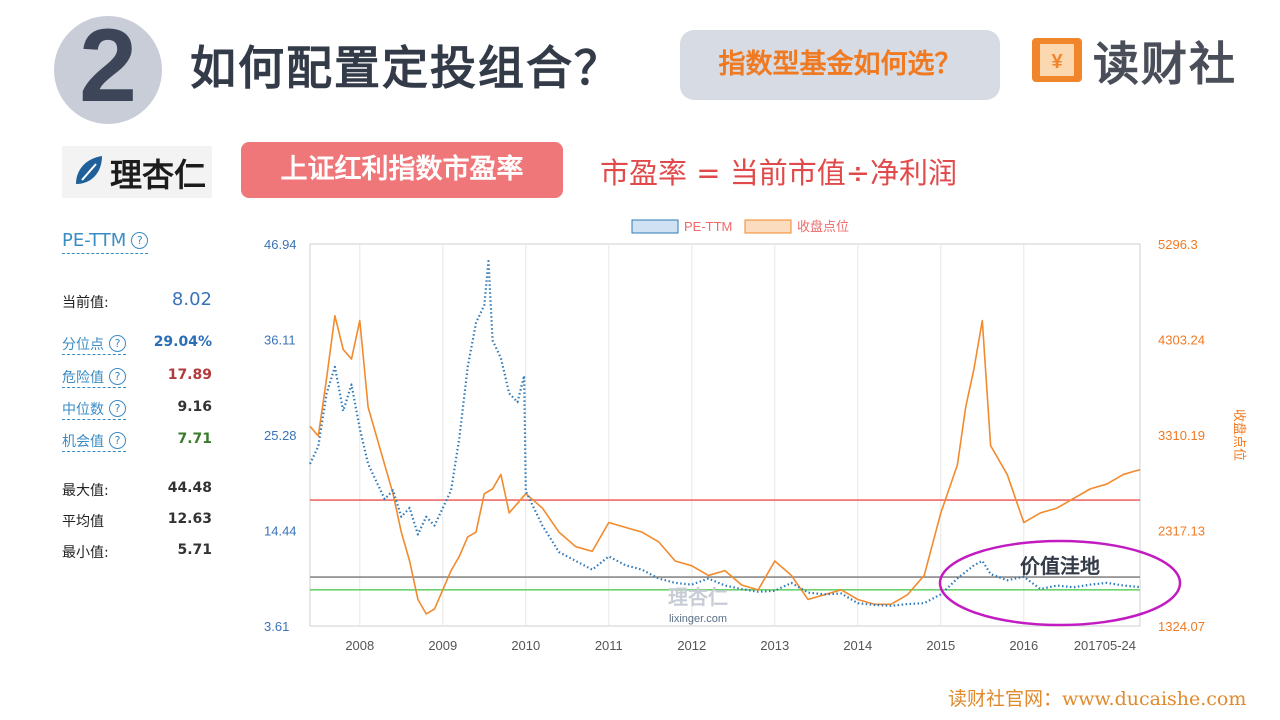  What do you see at coordinates (142, 379) in the screenshot?
I see `stat-danger: 危险值? 17.89` at bounding box center [142, 379].